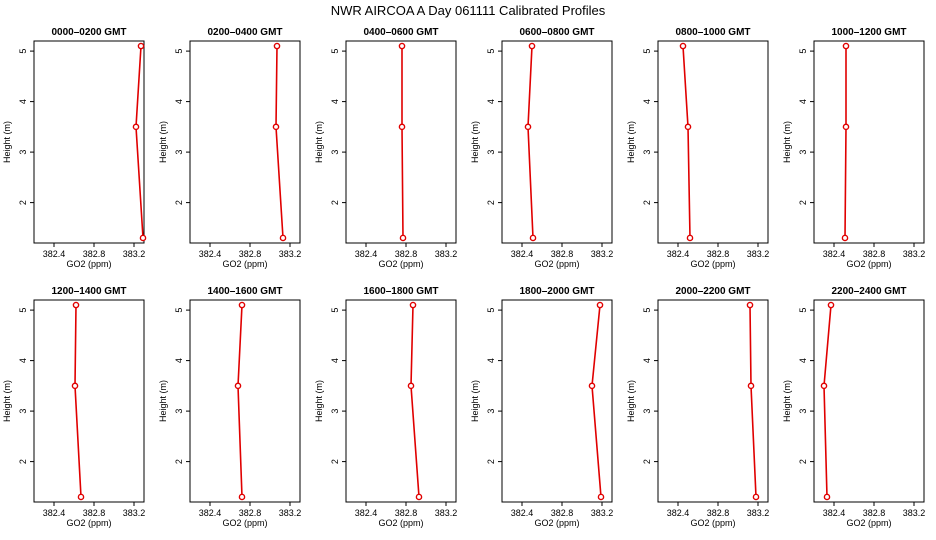 This screenshot has width=936, height=540. Describe the element at coordinates (712, 32) in the screenshot. I see `panel-title: 0800–1000 GMT` at that location.